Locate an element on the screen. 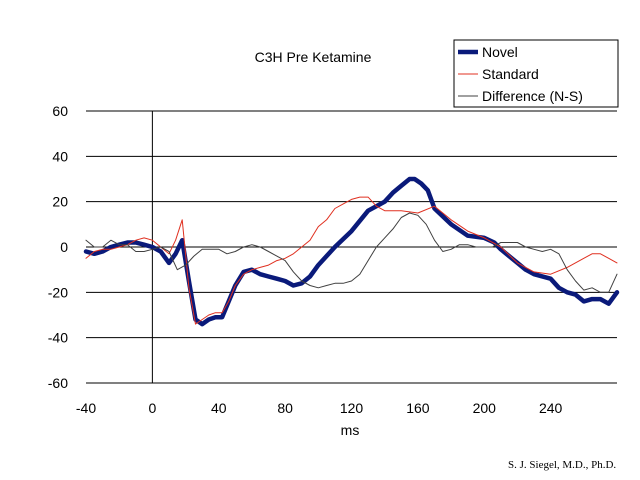 The width and height of the screenshot is (640, 480). x-tick-label: 200 is located at coordinates (485, 408).